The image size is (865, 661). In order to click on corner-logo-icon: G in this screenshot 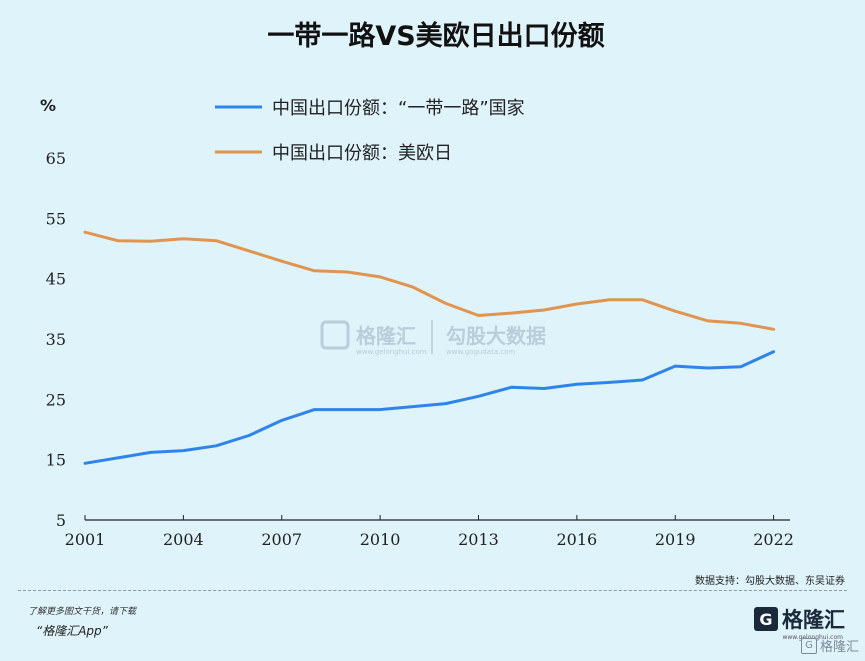, I will do `click(808, 645)`.